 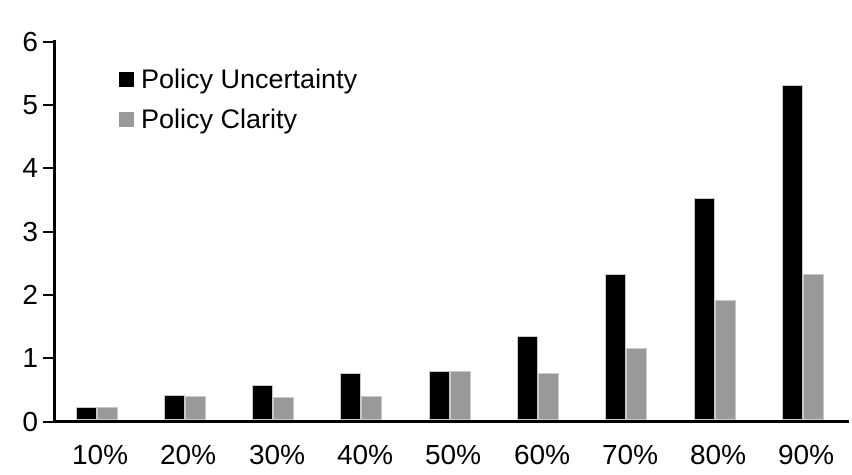 I want to click on bar-policy-uncertainty-10%, so click(x=86, y=413).